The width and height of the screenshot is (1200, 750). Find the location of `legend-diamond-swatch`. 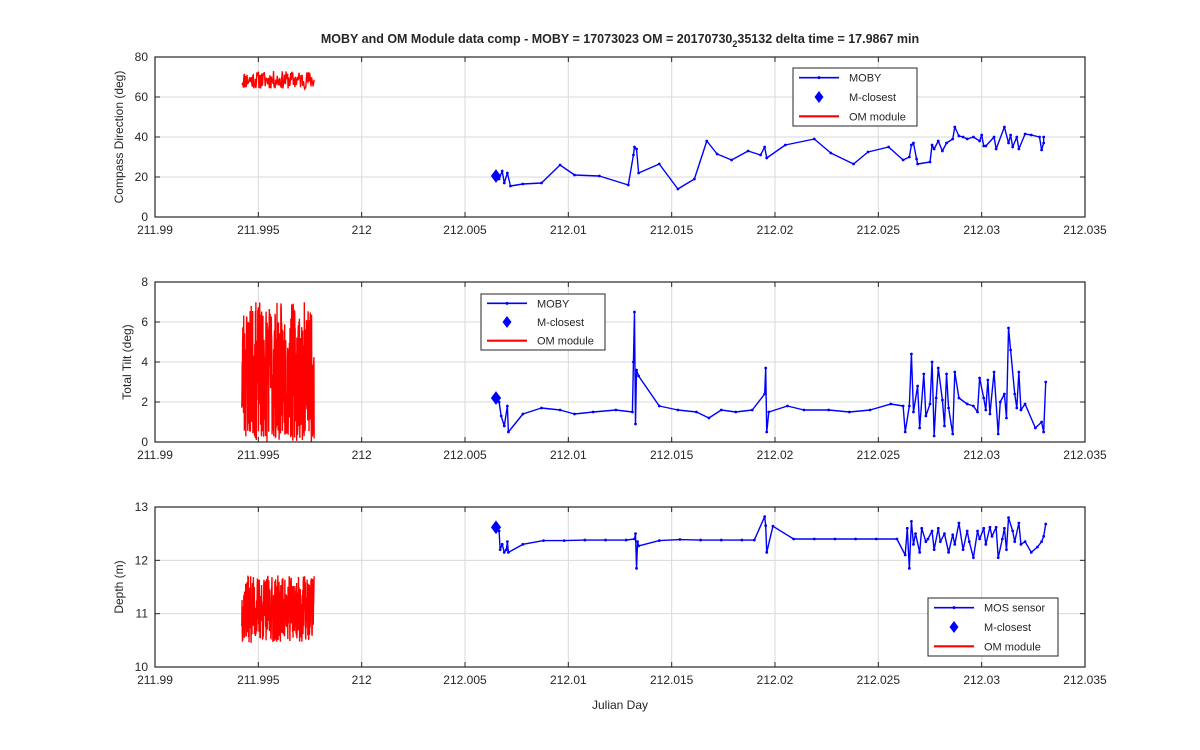

legend-diamond-swatch is located at coordinates (954, 627).